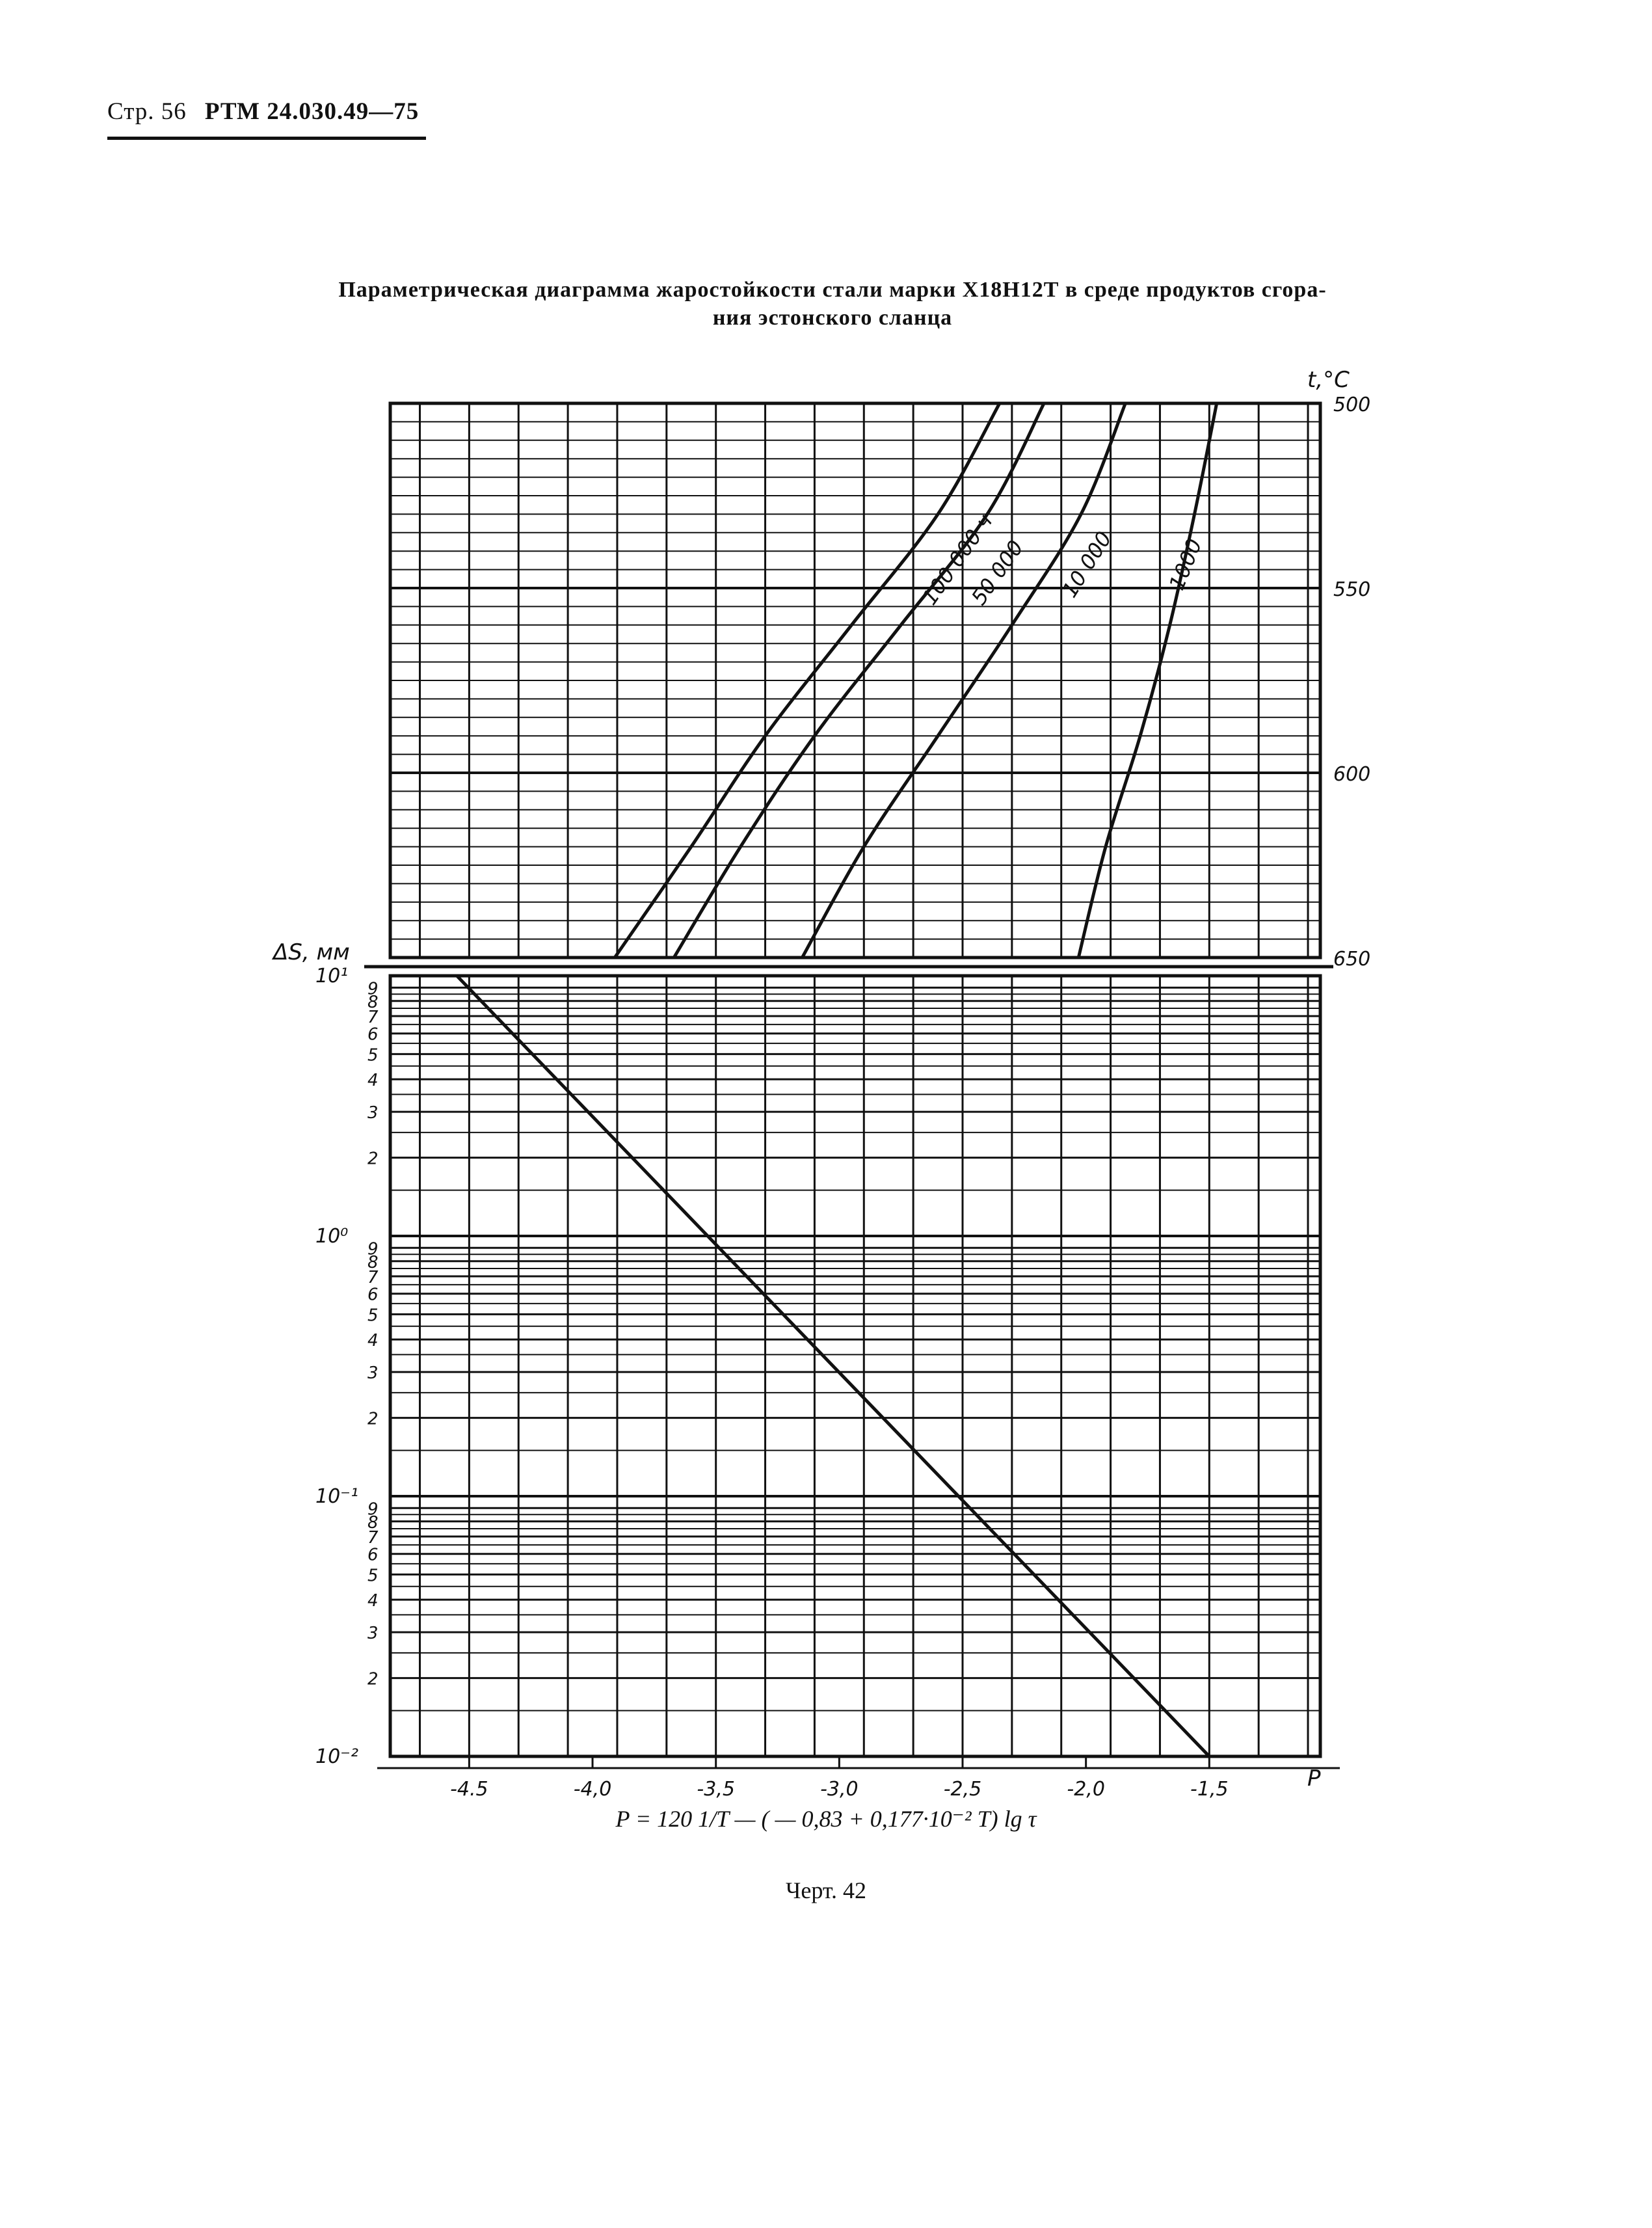 The width and height of the screenshot is (1652, 2228). Describe the element at coordinates (593, 1789) in the screenshot. I see `x-tick-label: -4,0` at that location.